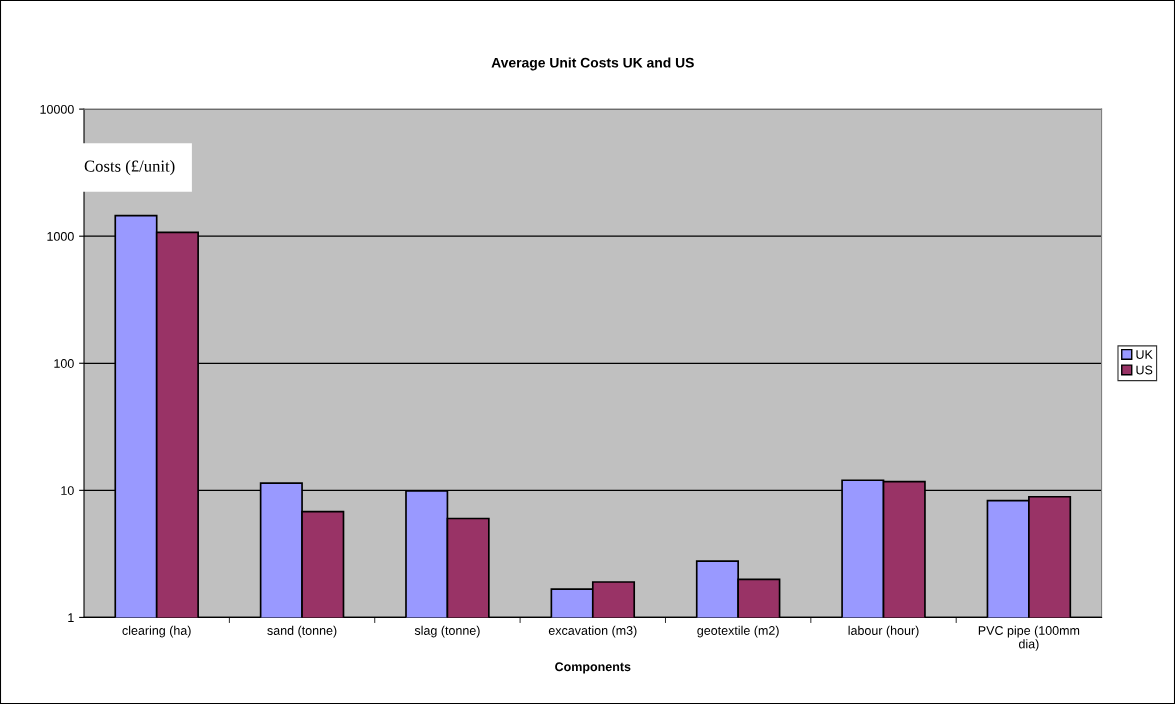 The width and height of the screenshot is (1175, 704). I want to click on legend-label: US, so click(1144, 370).